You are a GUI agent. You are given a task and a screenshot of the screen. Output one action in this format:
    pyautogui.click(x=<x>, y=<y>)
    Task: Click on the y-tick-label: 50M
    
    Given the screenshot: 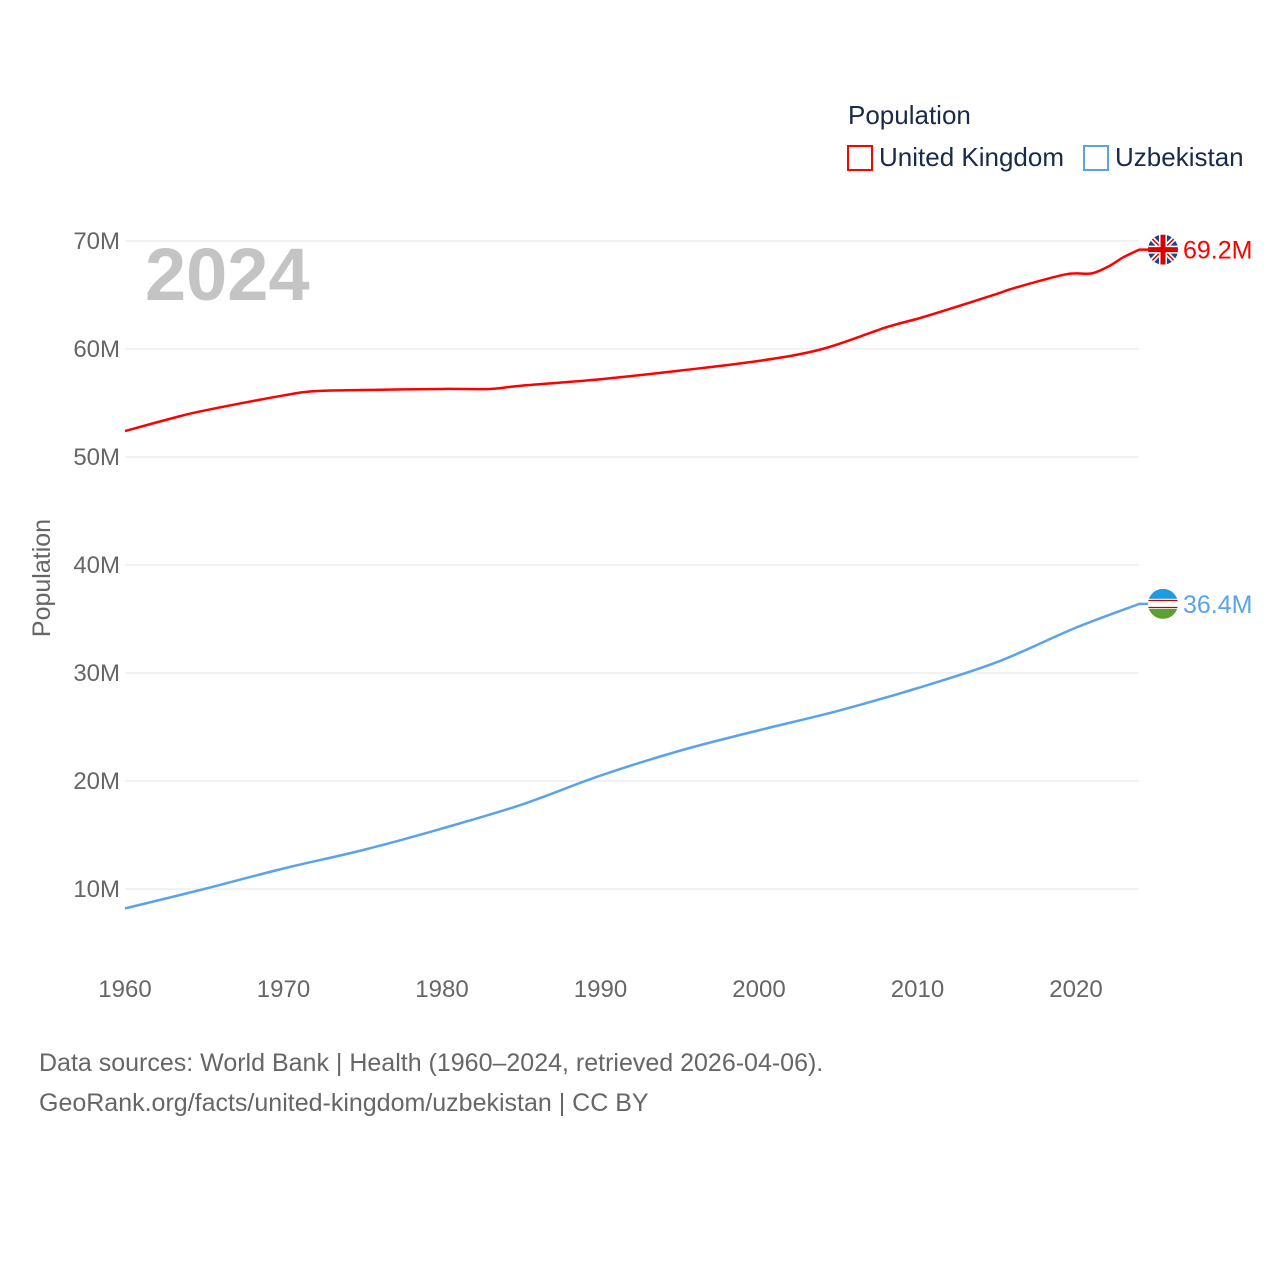 What is the action you would take?
    pyautogui.click(x=96, y=457)
    